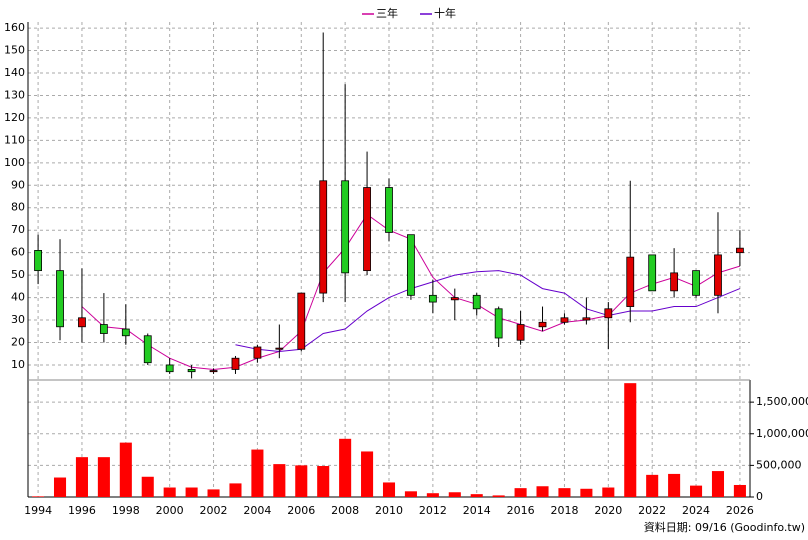 The image size is (808, 540). Describe the element at coordinates (18, 341) in the screenshot. I see `y-tick-label: 20` at that location.